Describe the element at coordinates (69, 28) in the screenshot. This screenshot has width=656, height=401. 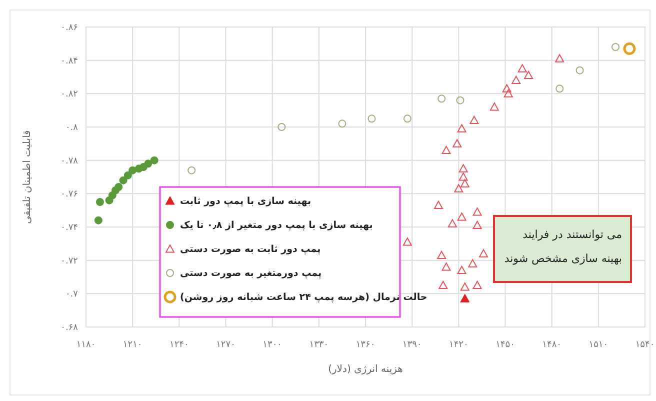
I see `y-tick-label: ۰.۸۶` at that location.